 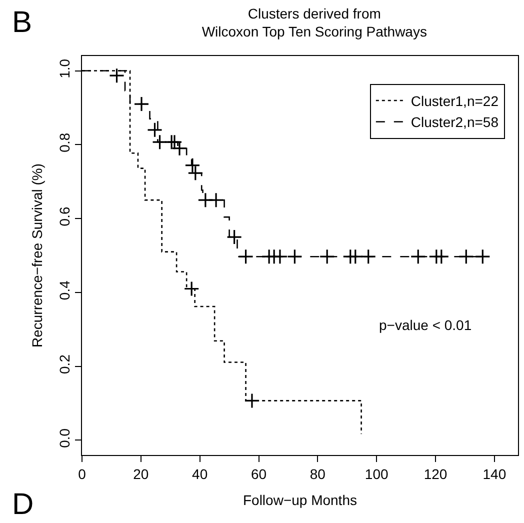 I want to click on text: B, so click(x=22, y=22).